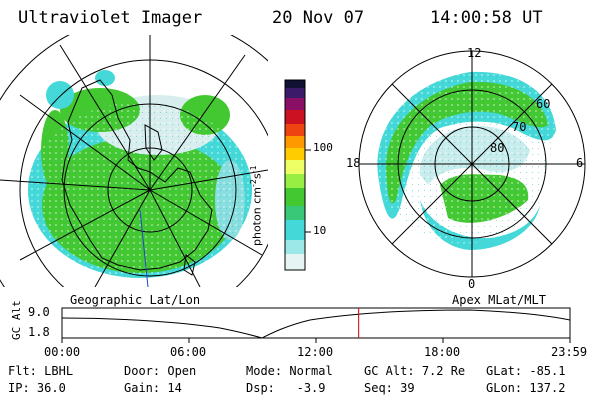 The height and width of the screenshot is (400, 600). I want to click on instrument-title: Ultraviolet Imager, so click(110, 18).